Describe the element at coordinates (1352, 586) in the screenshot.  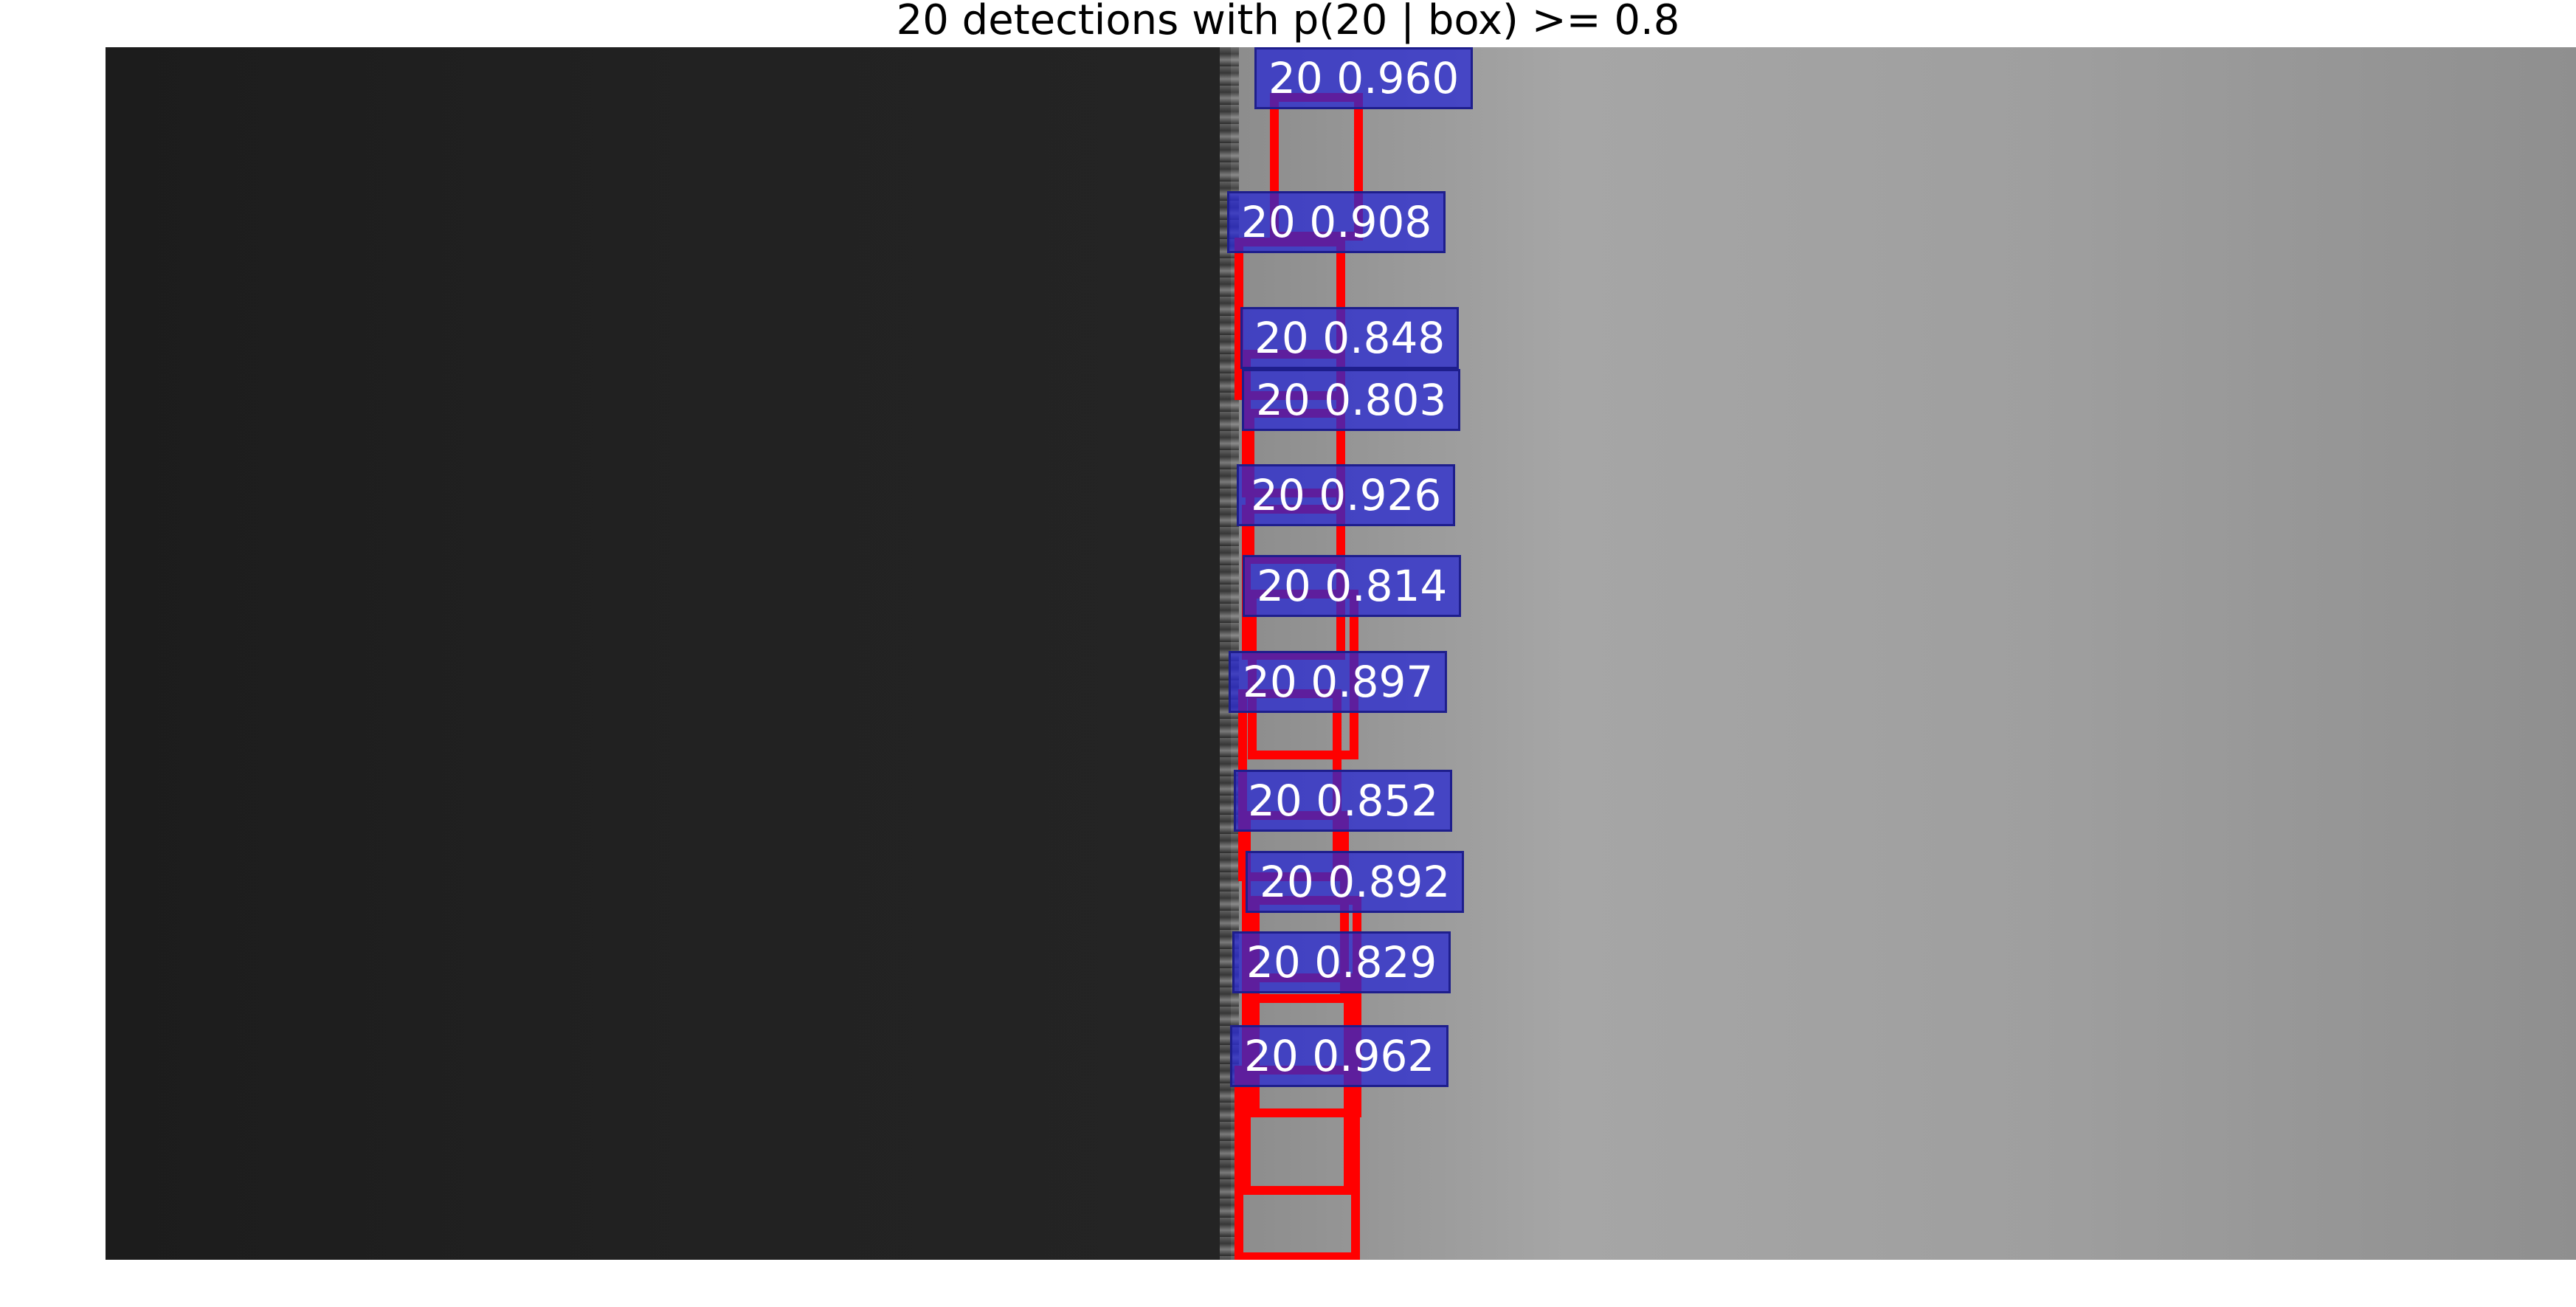
I see `detection-label: 20 0.814` at that location.